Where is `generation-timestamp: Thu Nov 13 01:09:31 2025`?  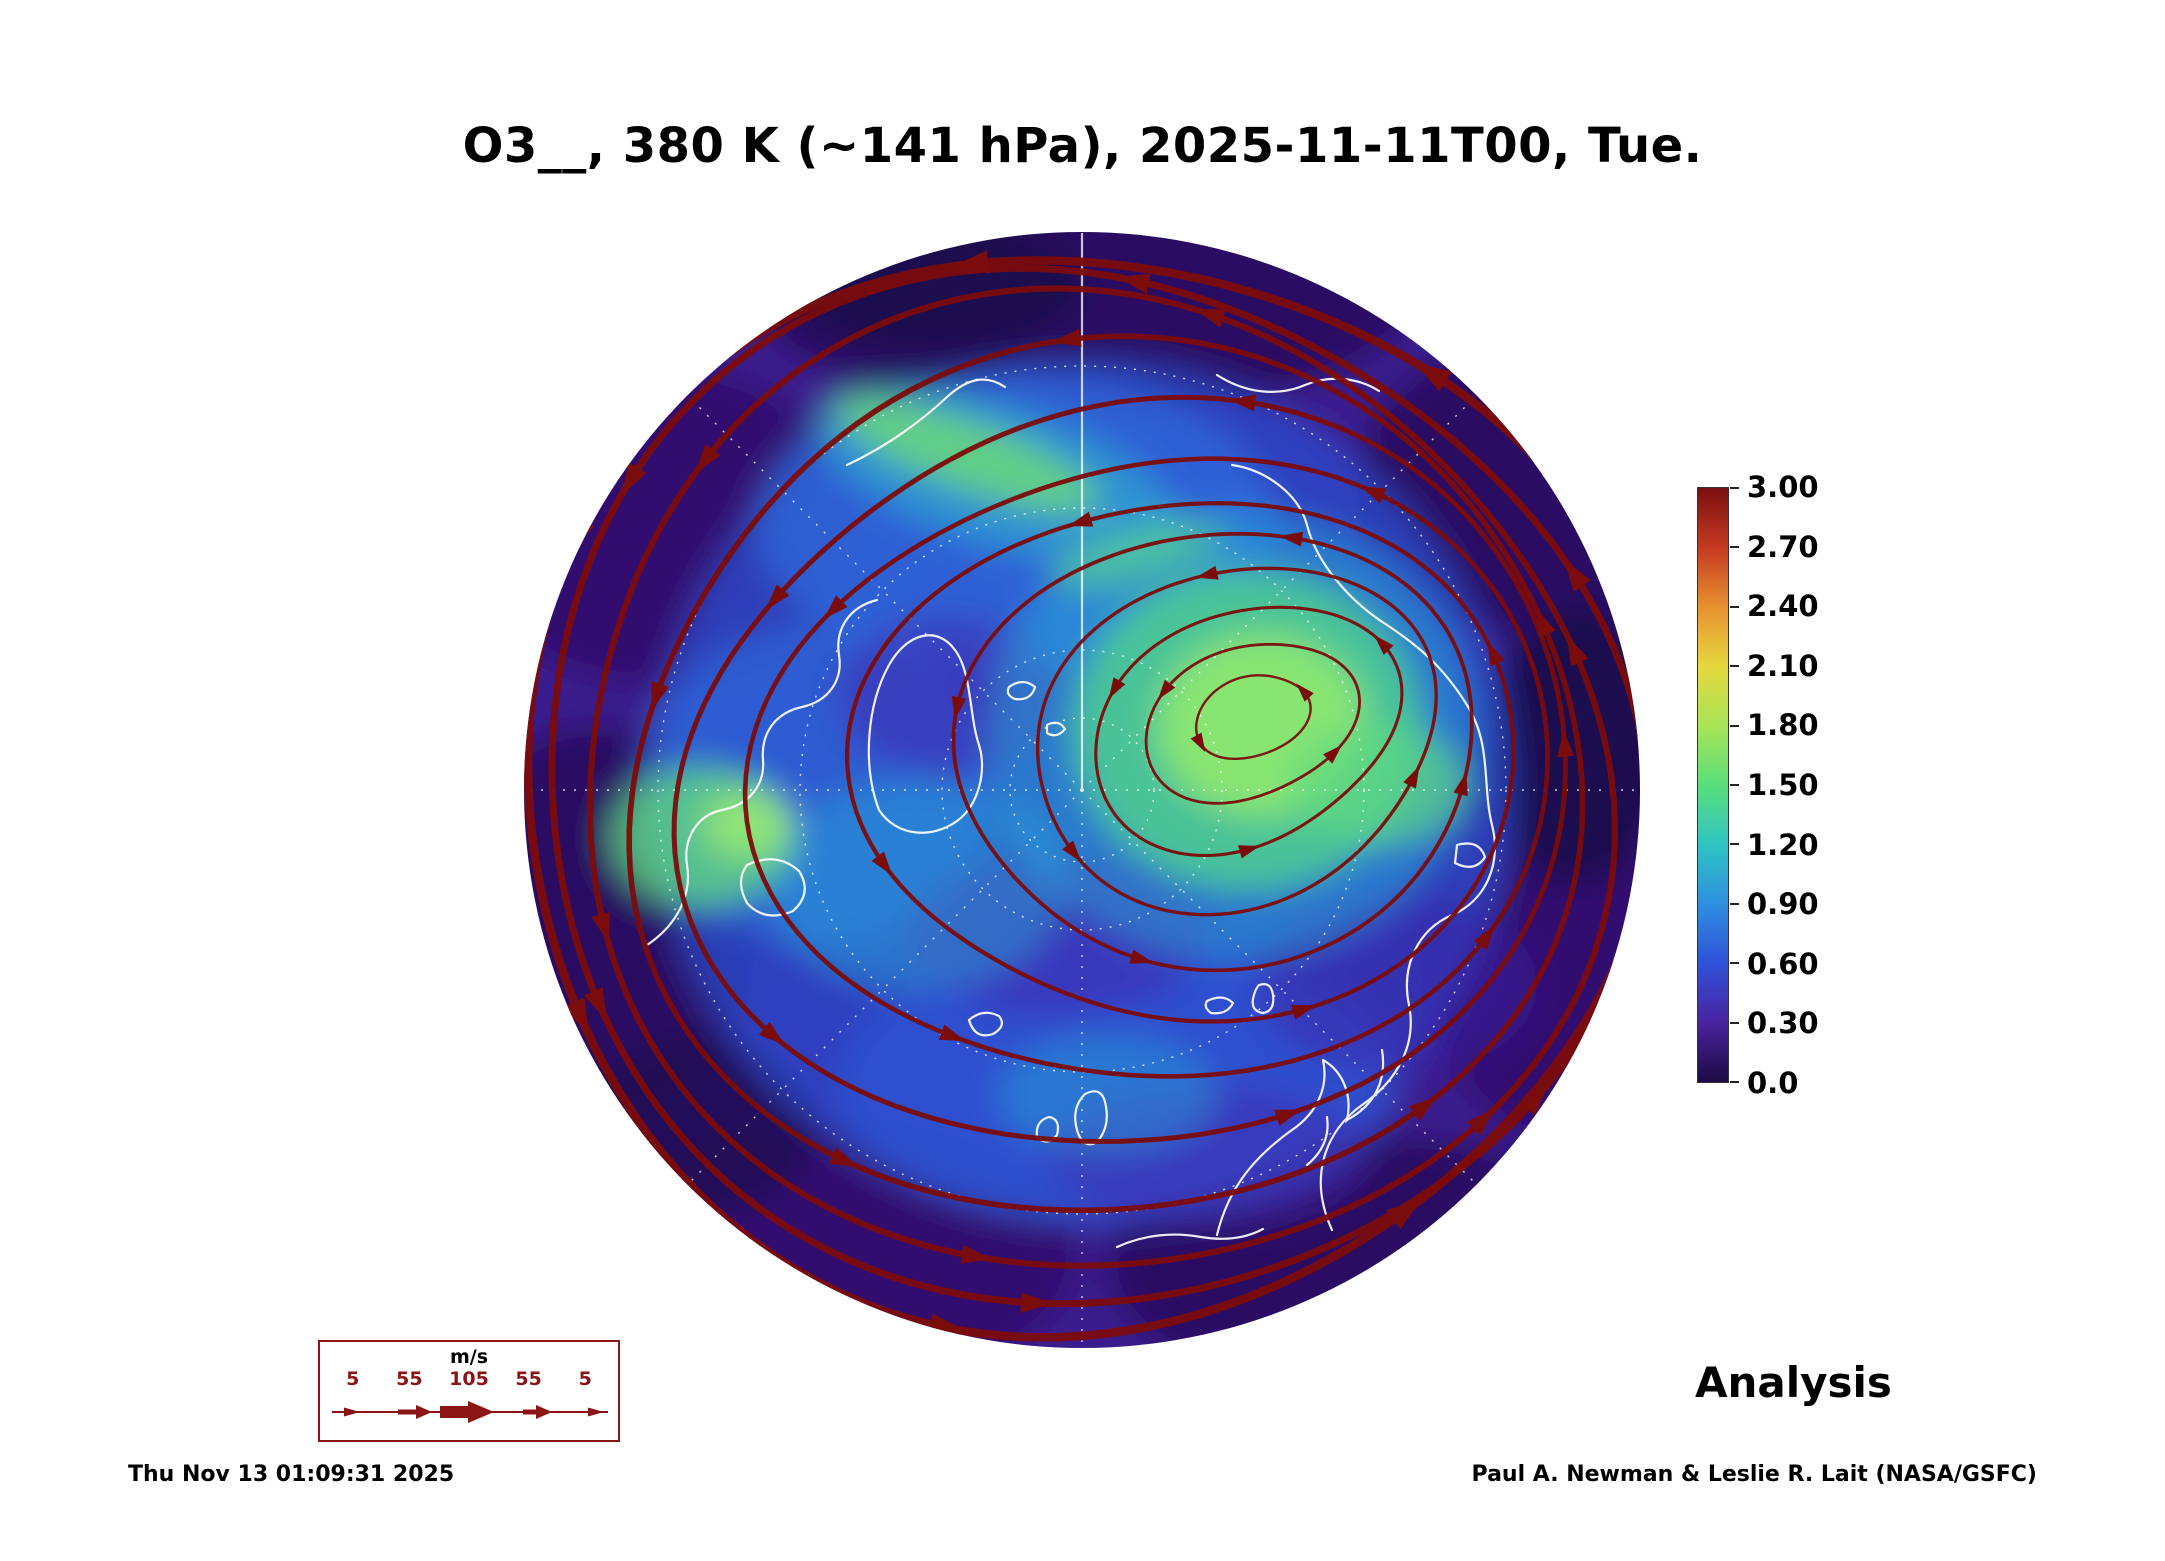
generation-timestamp: Thu Nov 13 01:09:31 2025 is located at coordinates (291, 1474).